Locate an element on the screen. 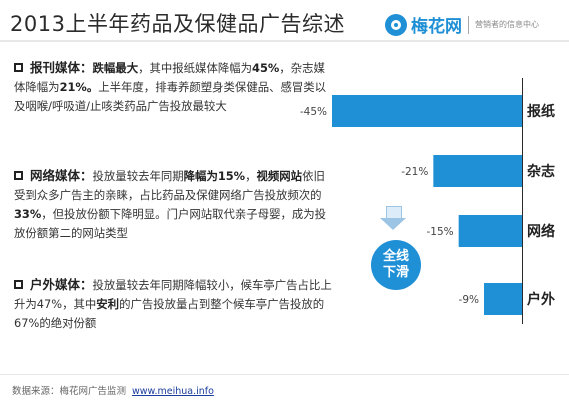  section-text-fragment: 上半年度，排毒养颜塑身类保健品、感冒类以及咽喉/呼吸道/止咳类药品广告投放最较大 is located at coordinates (170, 96).